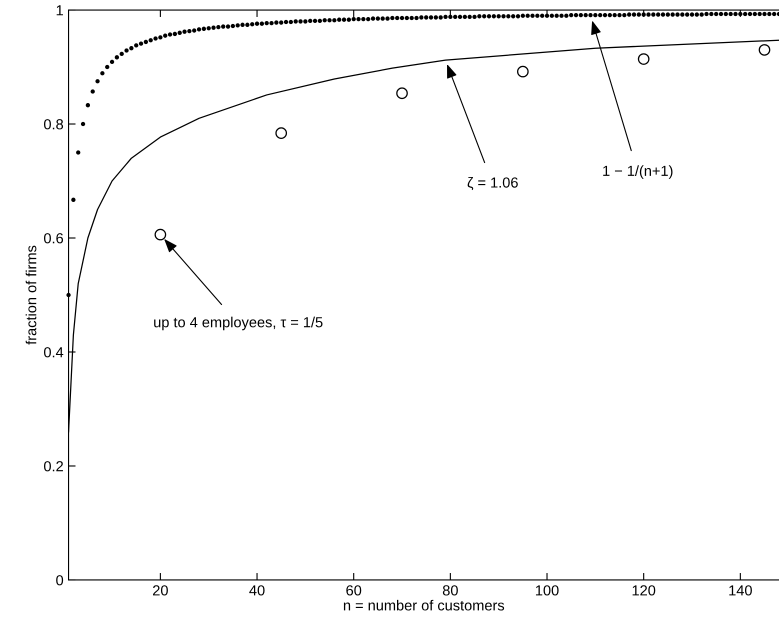 This screenshot has width=779, height=630. What do you see at coordinates (740, 590) in the screenshot?
I see `x-tick-label: 140` at bounding box center [740, 590].